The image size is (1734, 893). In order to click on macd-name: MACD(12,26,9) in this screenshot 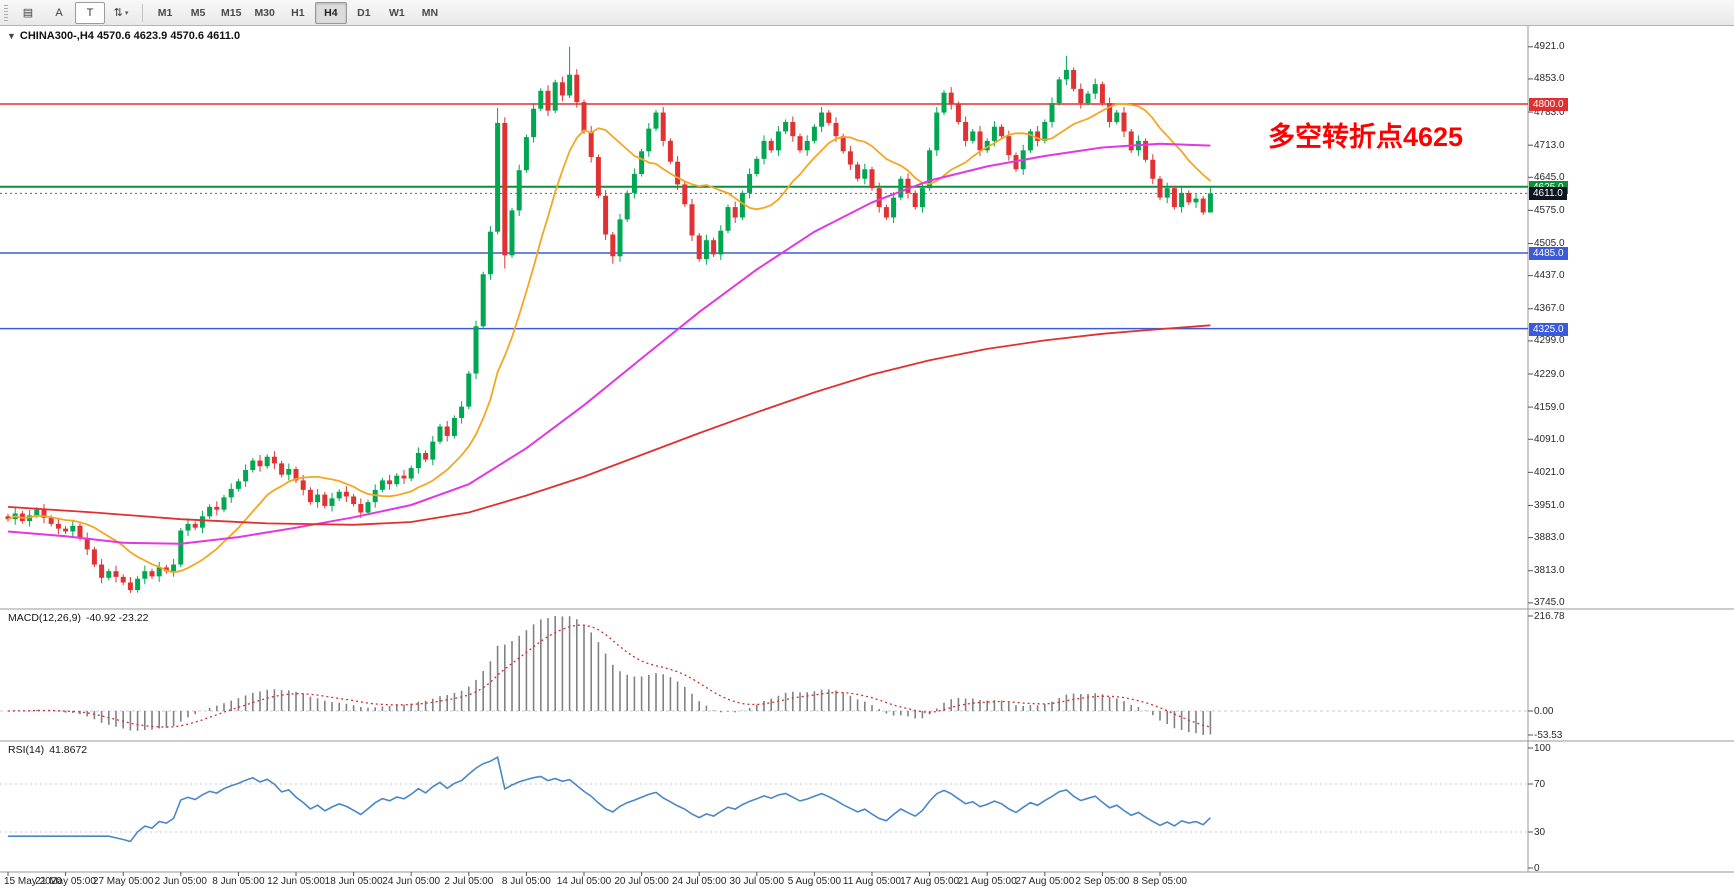, I will do `click(44, 618)`.